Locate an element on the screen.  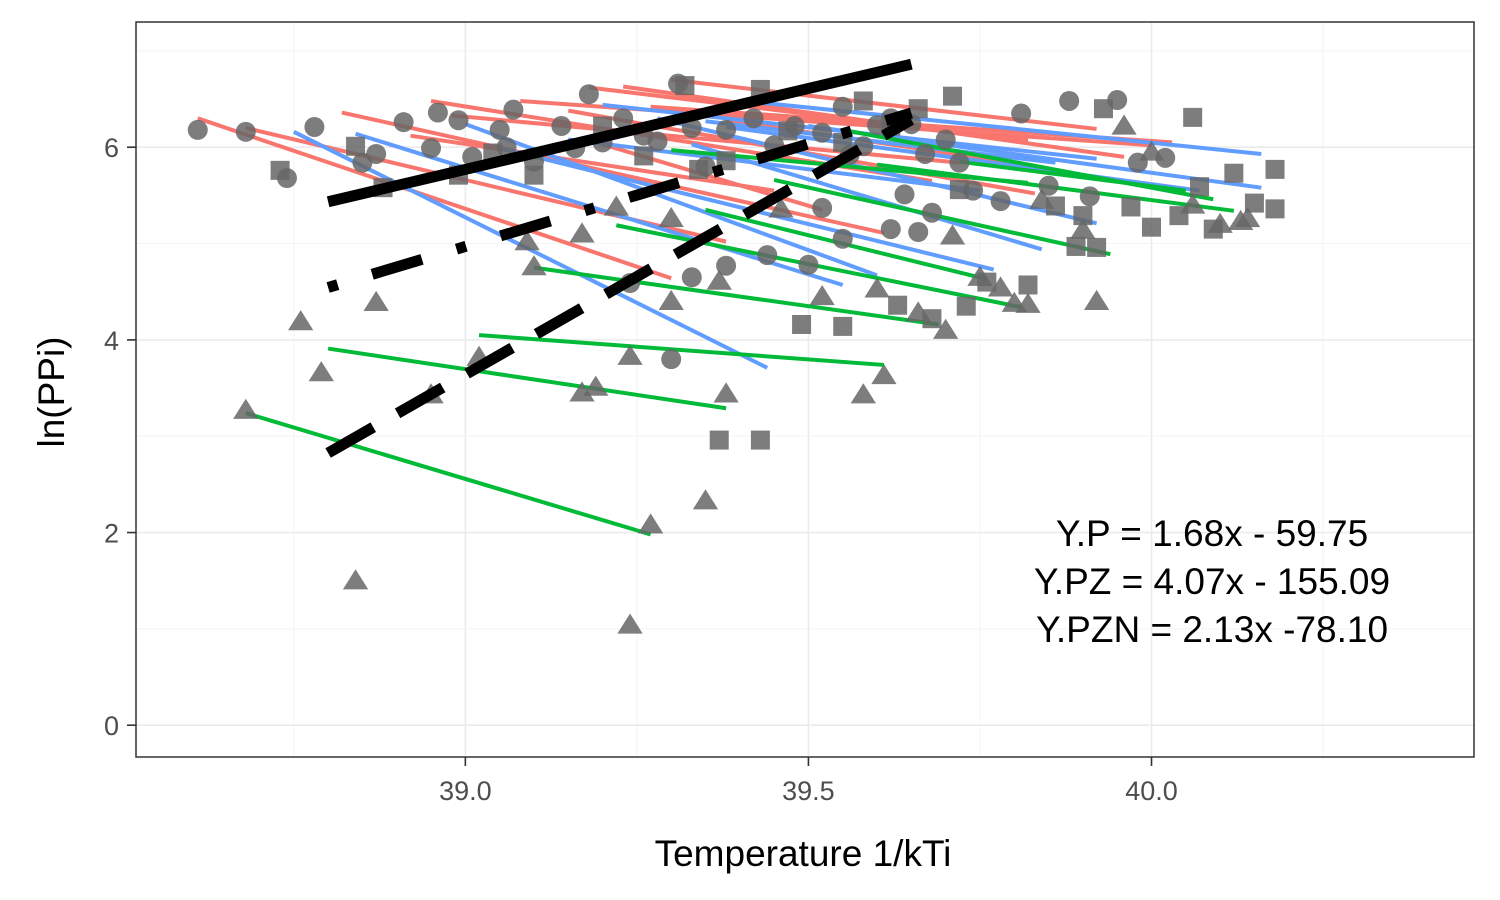
x-tick-label: 39.5 is located at coordinates (808, 791).